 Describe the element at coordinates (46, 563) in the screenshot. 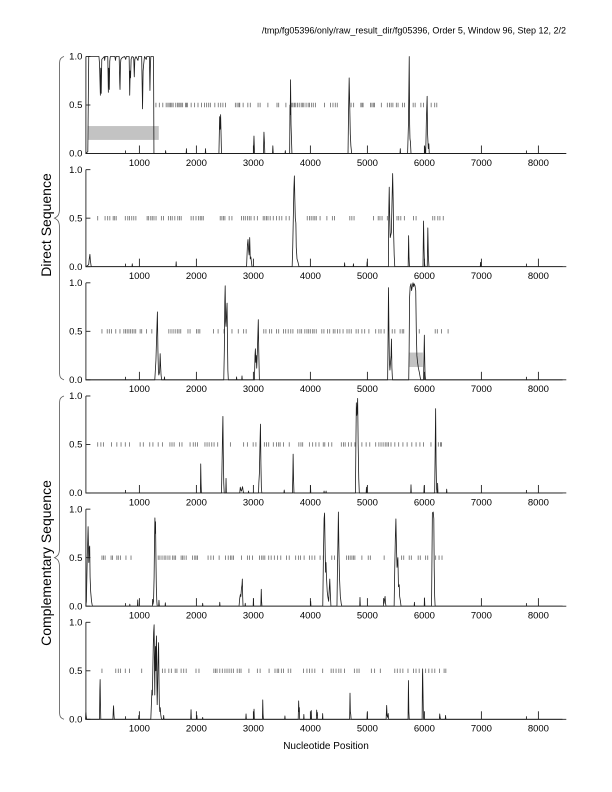

I see `complementary-sequence-label: Complementary Sequence` at that location.